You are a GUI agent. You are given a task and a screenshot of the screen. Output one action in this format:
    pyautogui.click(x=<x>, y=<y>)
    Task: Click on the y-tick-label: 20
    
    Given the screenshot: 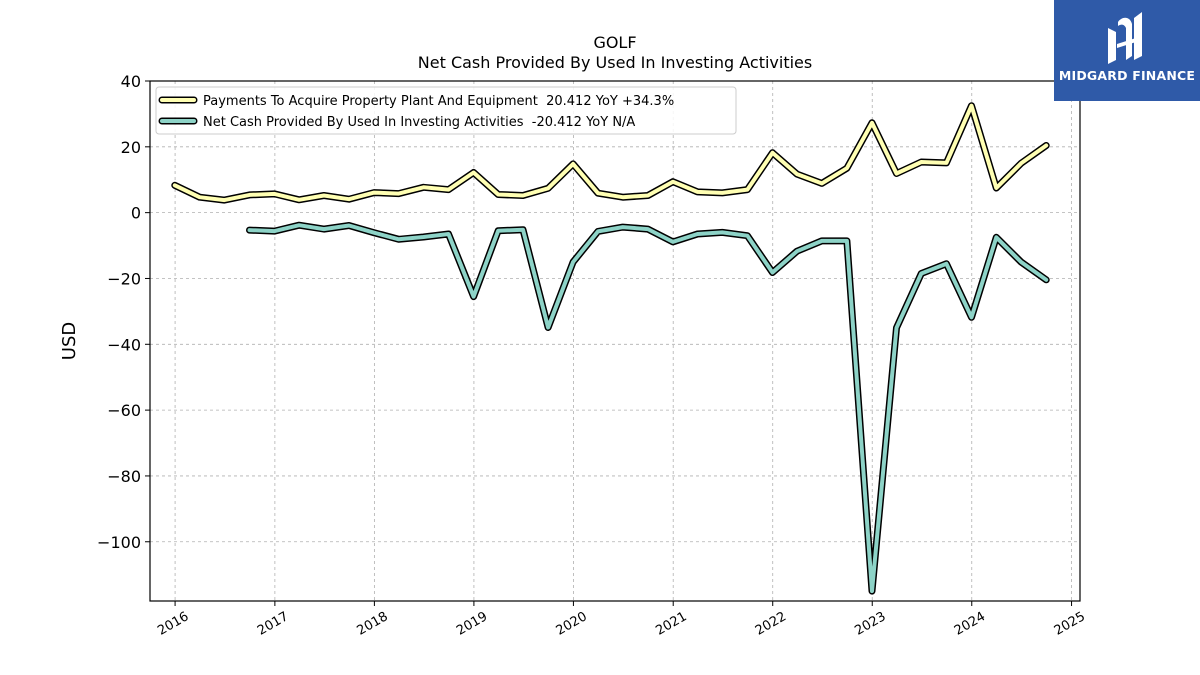 What is the action you would take?
    pyautogui.click(x=131, y=147)
    